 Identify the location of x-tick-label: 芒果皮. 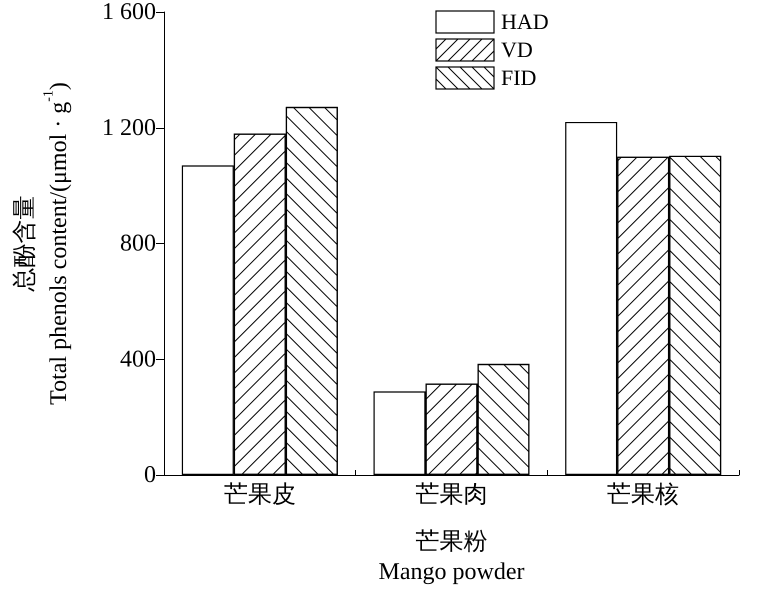
(260, 495).